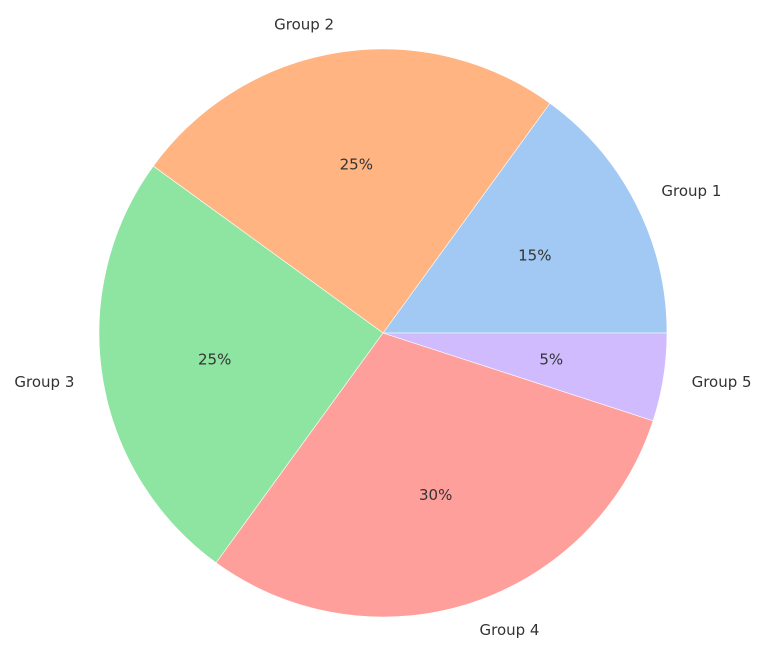  What do you see at coordinates (214, 360) in the screenshot?
I see `percent-label-group-3: 25%` at bounding box center [214, 360].